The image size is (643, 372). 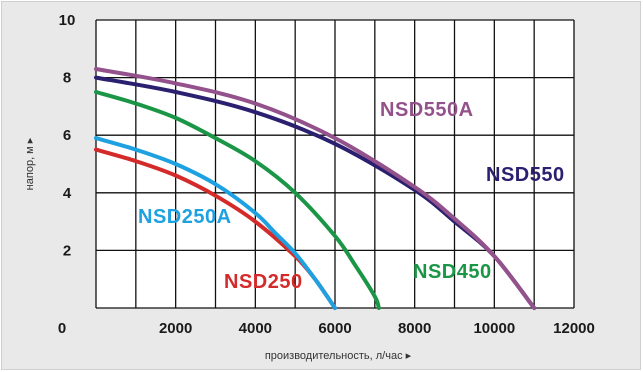 What do you see at coordinates (494, 328) in the screenshot?
I see `x-tick-label: 10000` at bounding box center [494, 328].